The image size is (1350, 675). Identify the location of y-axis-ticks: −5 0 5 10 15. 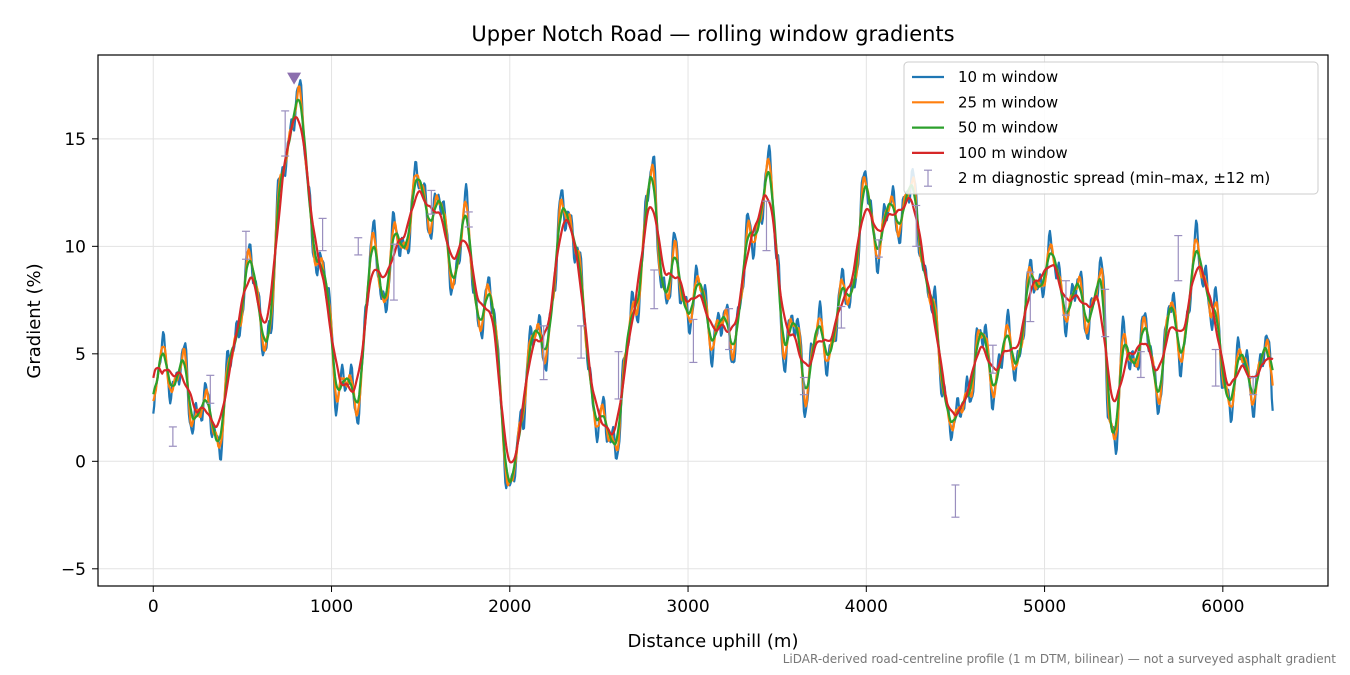
(79, 355).